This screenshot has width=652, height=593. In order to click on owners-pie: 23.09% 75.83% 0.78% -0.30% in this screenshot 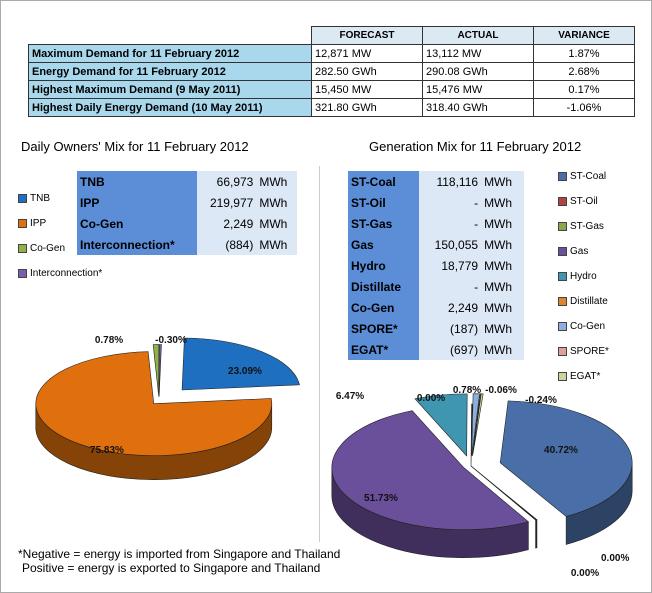, I will do `click(167, 407)`.